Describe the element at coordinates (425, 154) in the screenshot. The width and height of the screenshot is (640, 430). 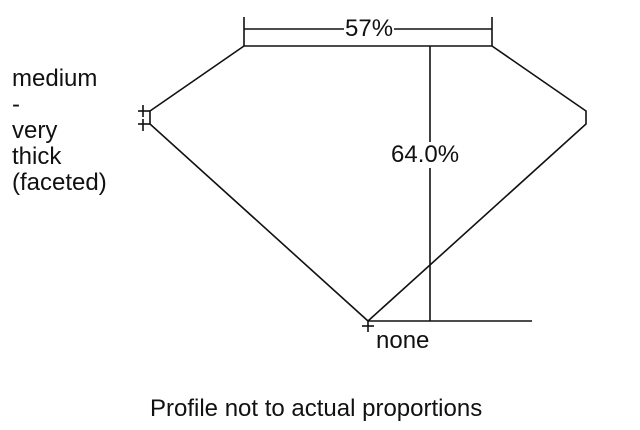
I see `depth-percent-label: 64.0%` at that location.